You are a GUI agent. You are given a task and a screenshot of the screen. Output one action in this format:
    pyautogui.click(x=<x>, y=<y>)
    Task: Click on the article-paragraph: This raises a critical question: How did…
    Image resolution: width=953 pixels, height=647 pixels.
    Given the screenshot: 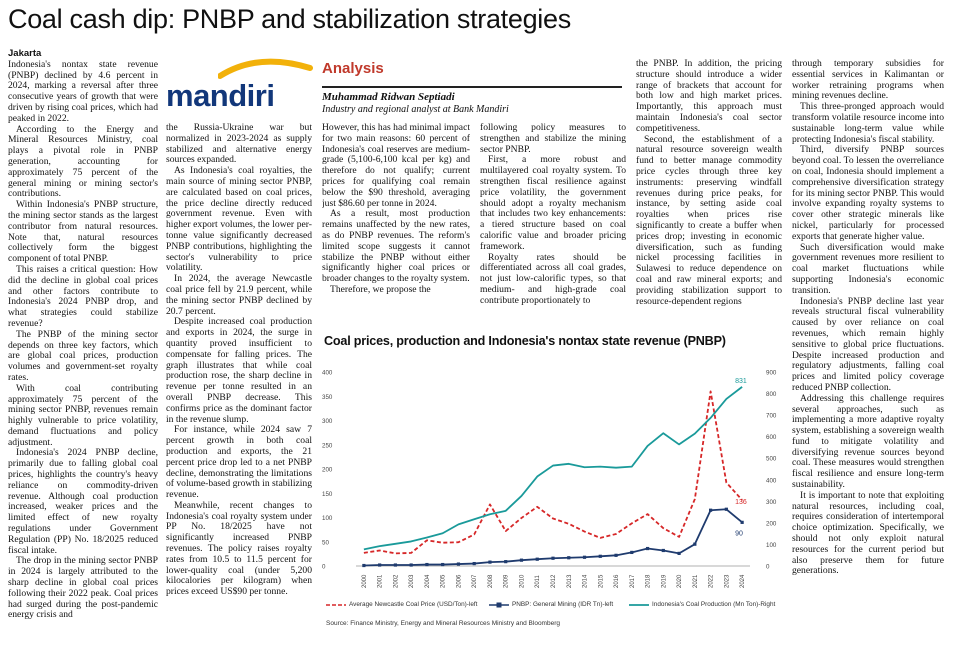 What is the action you would take?
    pyautogui.click(x=83, y=296)
    